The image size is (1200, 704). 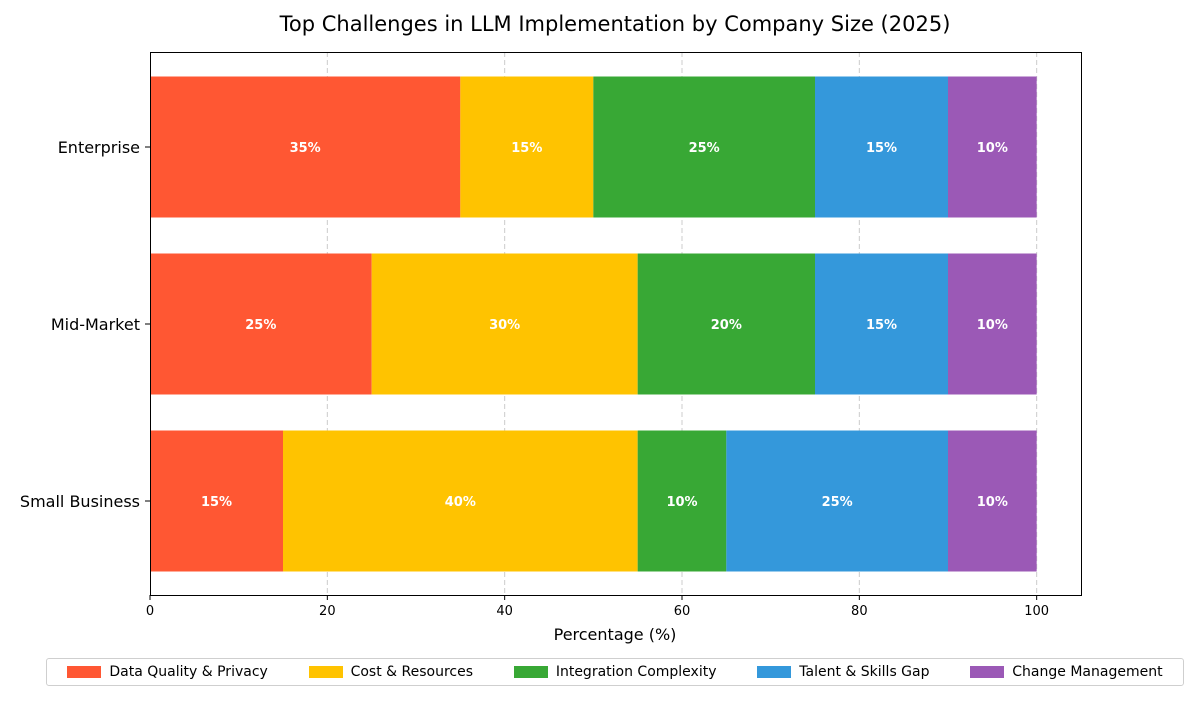 I want to click on legend-item: Talent & Skills Gap, so click(x=843, y=672).